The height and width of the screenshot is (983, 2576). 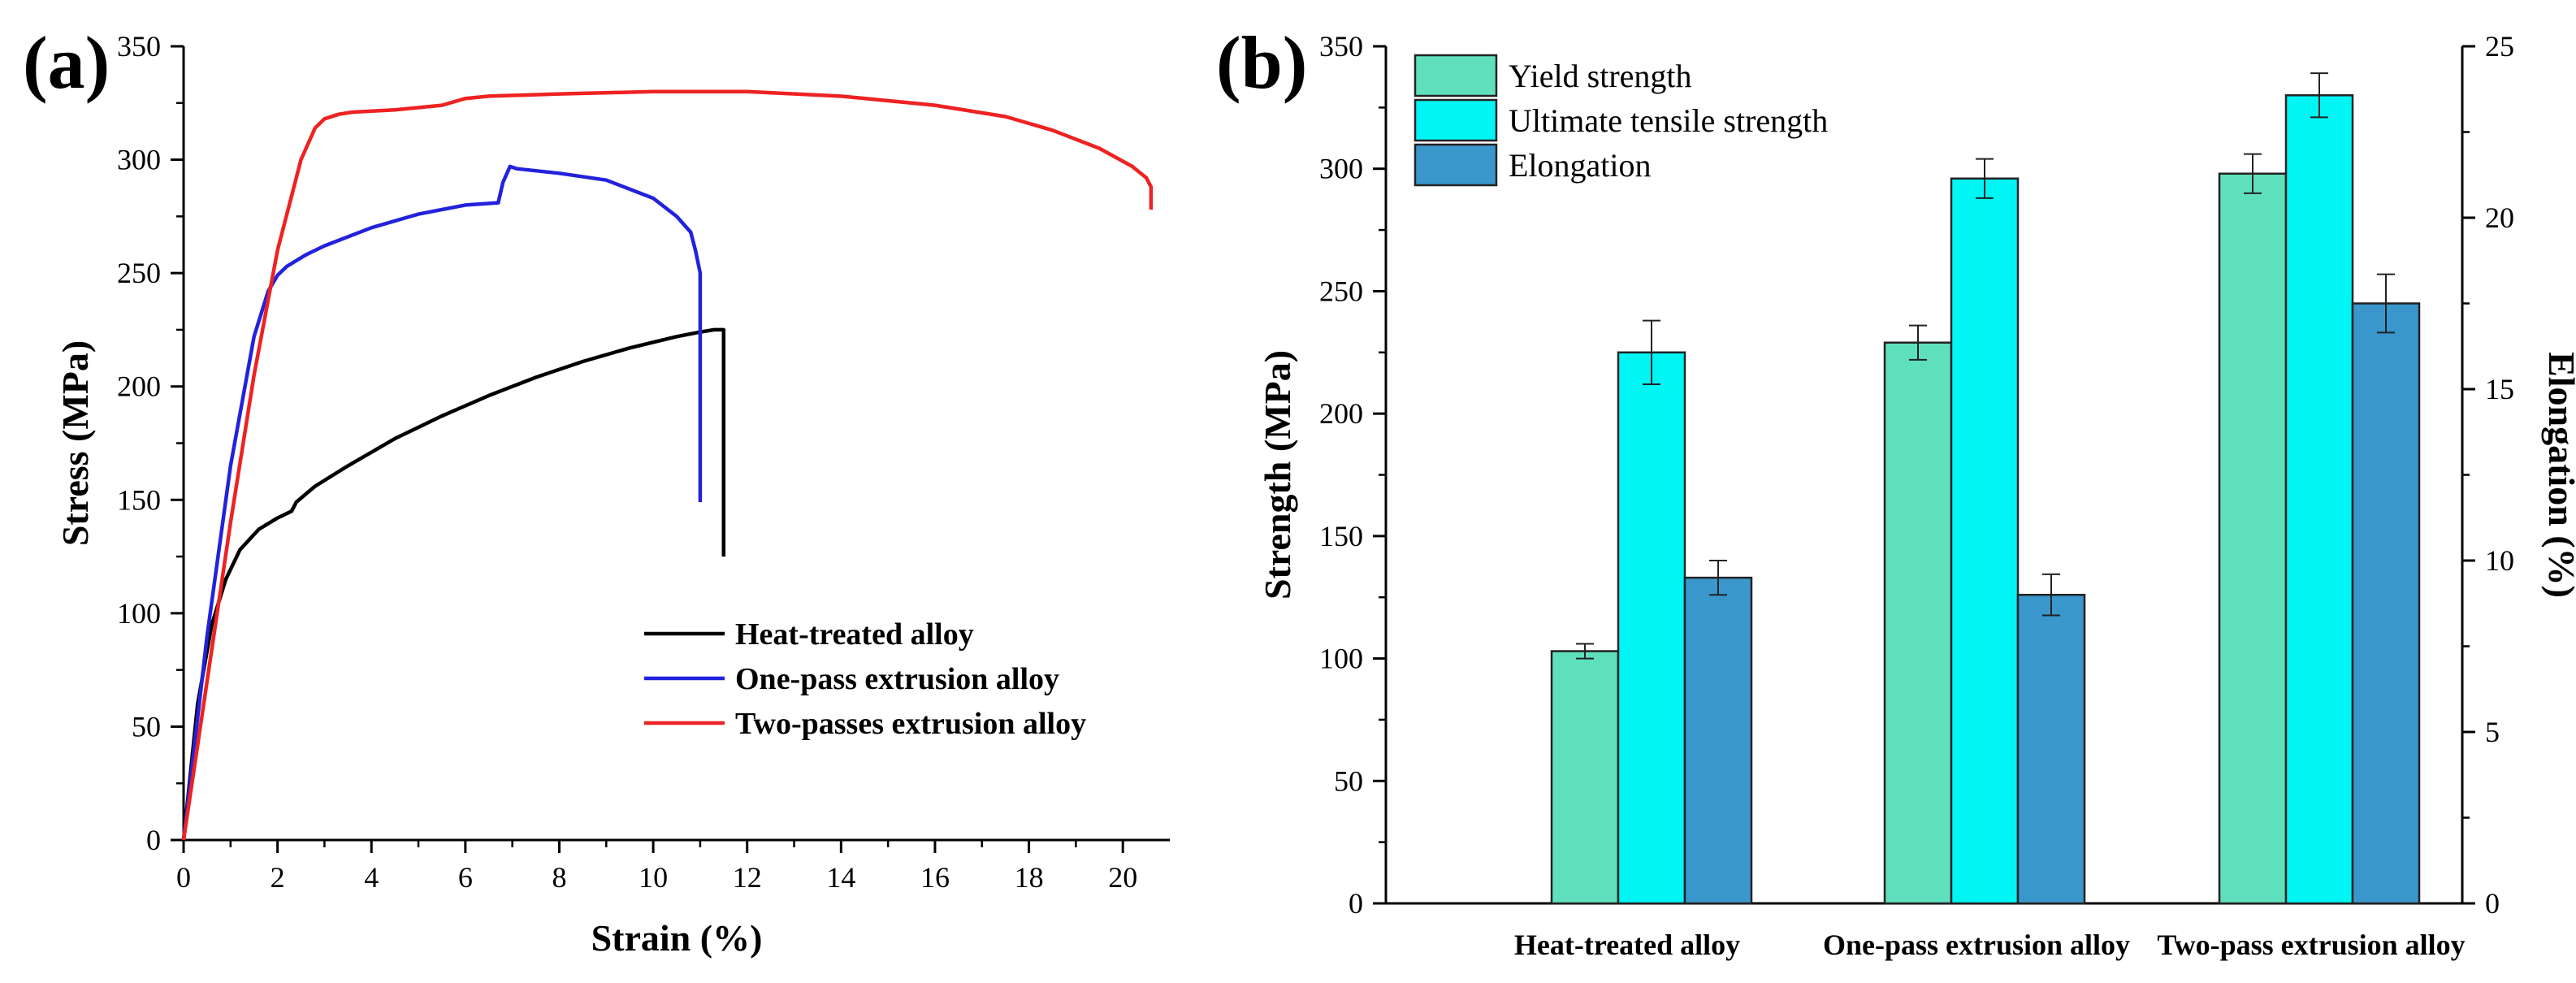 I want to click on panel-a-y-tick-label: 150, so click(x=139, y=500).